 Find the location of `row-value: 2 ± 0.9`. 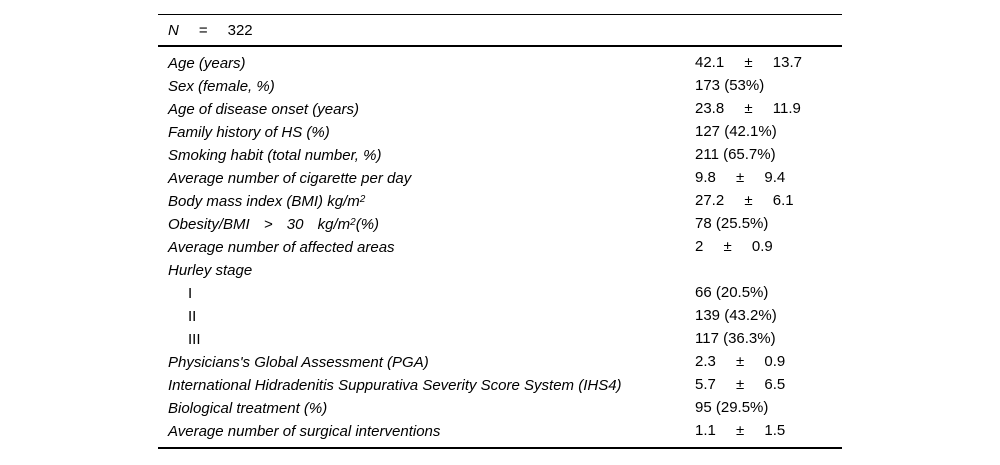

row-value: 2 ± 0.9 is located at coordinates (734, 246).